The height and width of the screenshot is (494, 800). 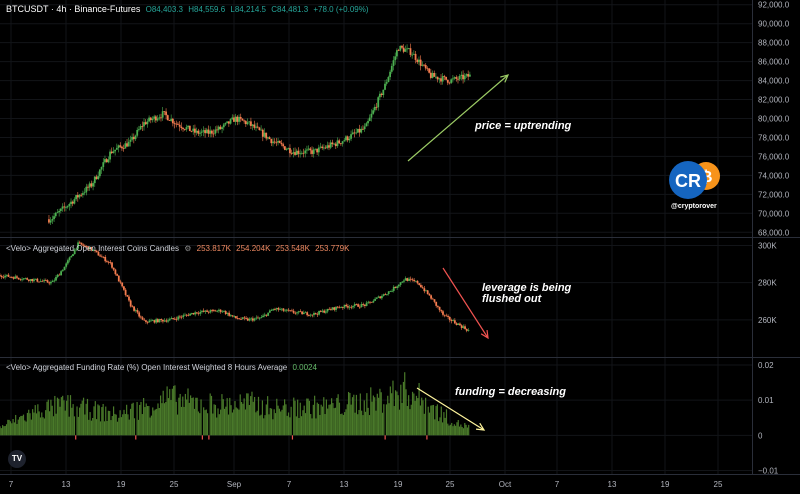 What do you see at coordinates (234, 484) in the screenshot?
I see `x-tick-label: Sep` at bounding box center [234, 484].